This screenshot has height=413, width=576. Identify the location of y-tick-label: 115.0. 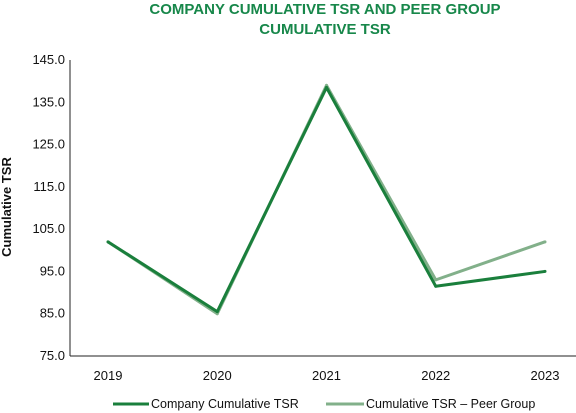
(49, 186).